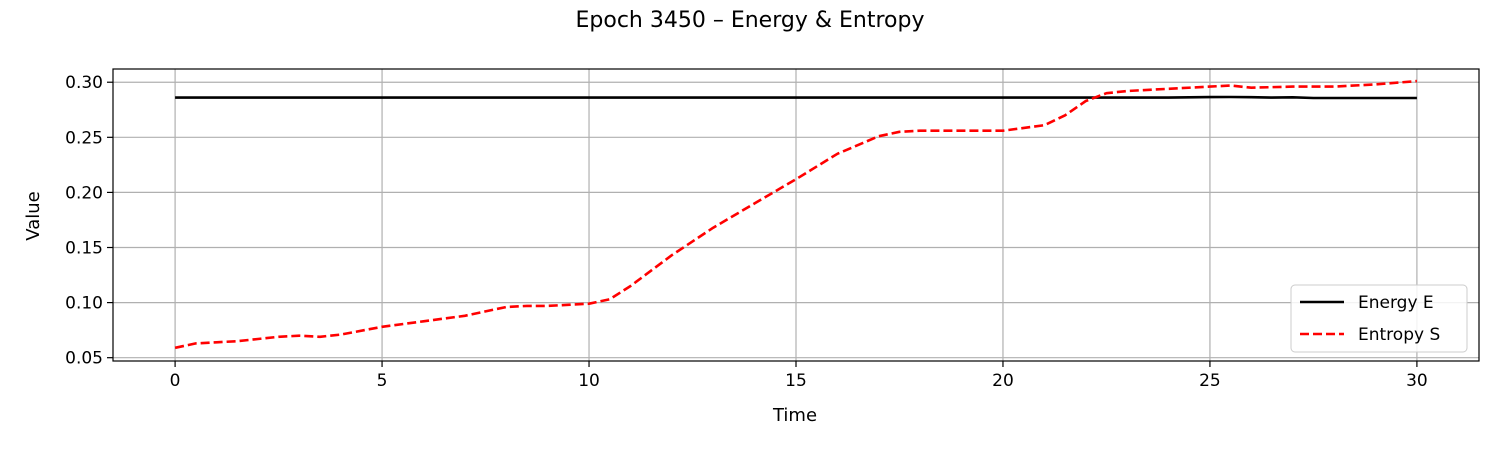  Describe the element at coordinates (796, 381) in the screenshot. I see `x-tick-label: 15` at that location.